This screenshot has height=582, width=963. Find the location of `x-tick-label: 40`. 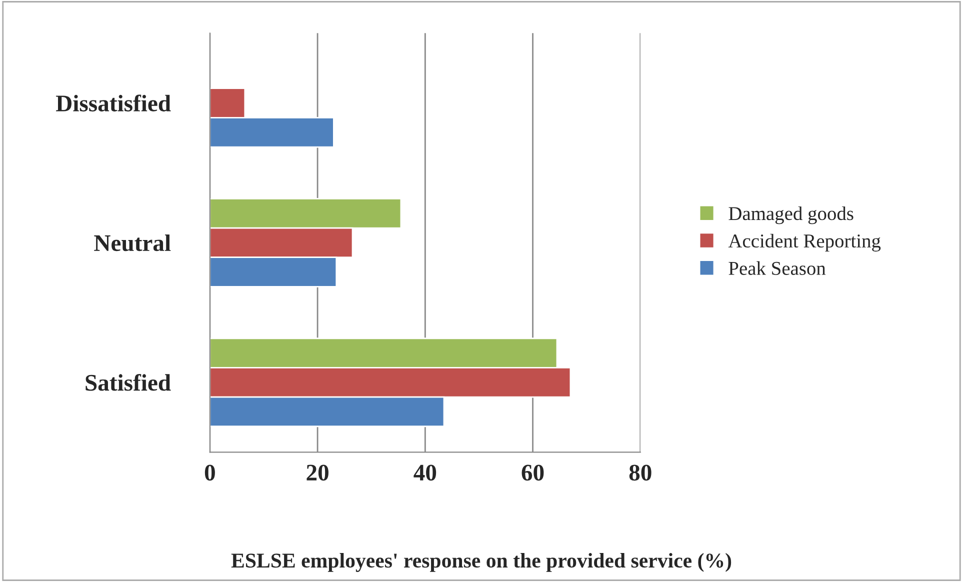

x-tick-label: 40 is located at coordinates (425, 472).